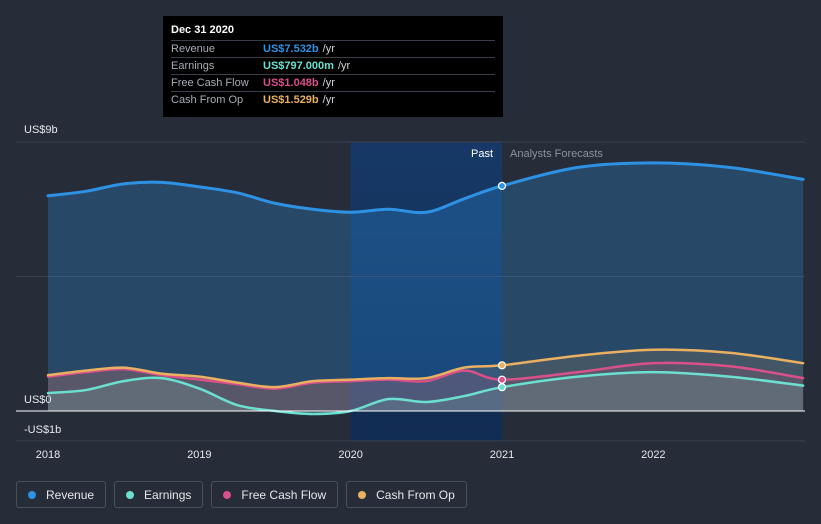 Image resolution: width=821 pixels, height=524 pixels. What do you see at coordinates (426, 291) in the screenshot?
I see `highlight-past-band` at bounding box center [426, 291].